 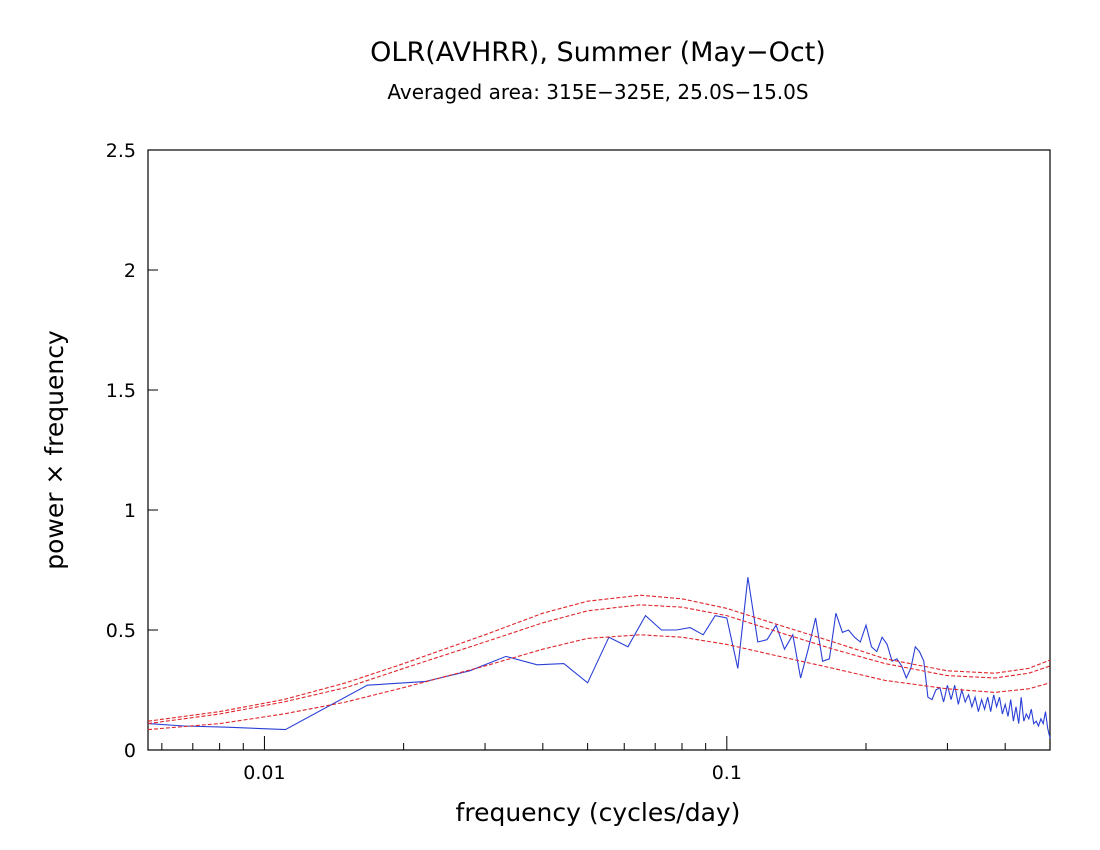 I want to click on x-tick-label: 0.01, so click(x=264, y=773).